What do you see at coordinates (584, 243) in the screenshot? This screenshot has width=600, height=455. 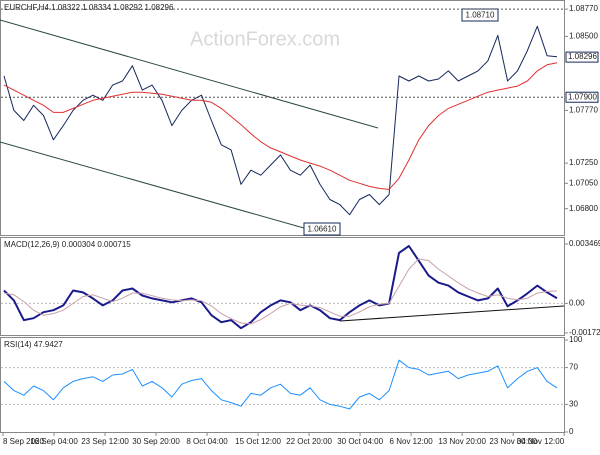 I see `y-tick-label: 0.003469` at bounding box center [584, 243].